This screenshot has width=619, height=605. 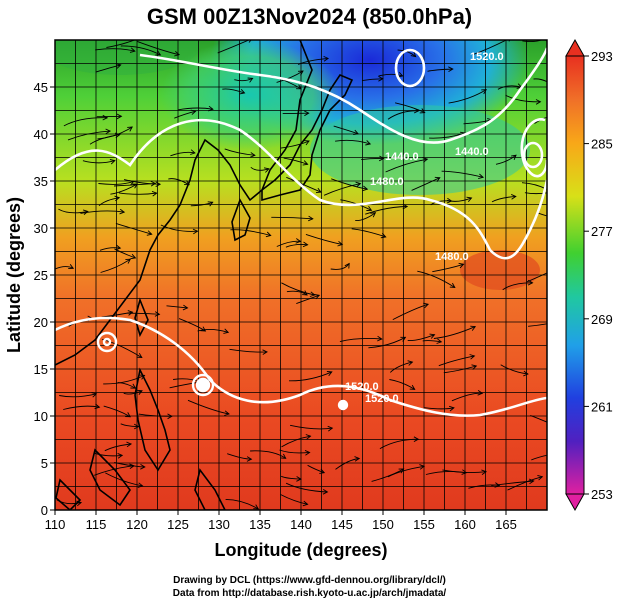 What do you see at coordinates (487, 57) in the screenshot?
I see `contour-label-6: 1520.0` at bounding box center [487, 57].